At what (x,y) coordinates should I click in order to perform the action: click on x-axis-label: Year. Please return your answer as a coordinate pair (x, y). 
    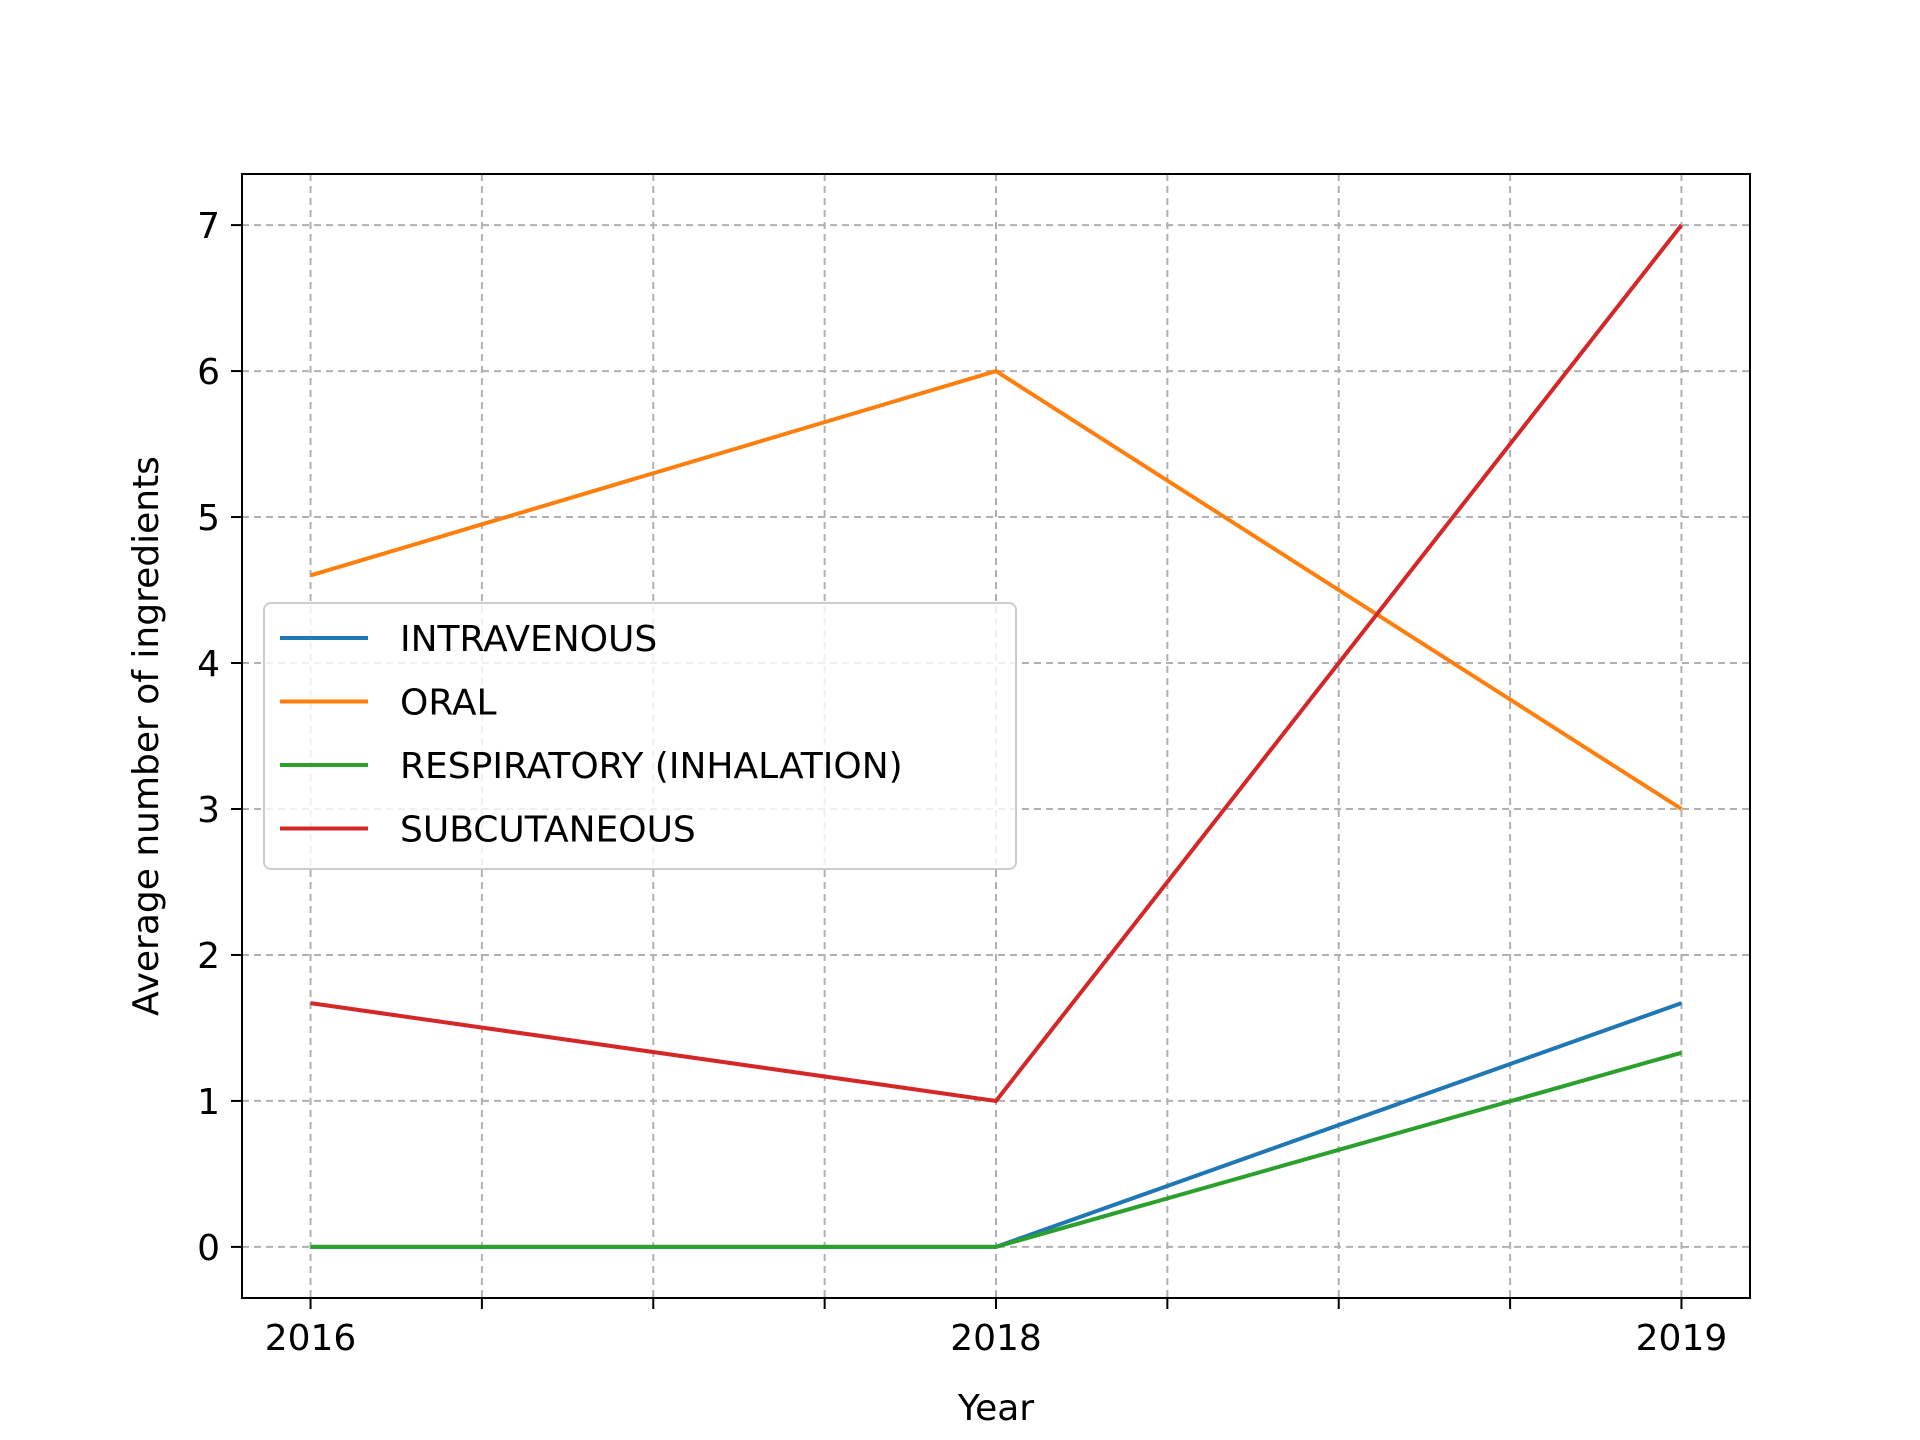
    Looking at the image, I should click on (995, 1408).